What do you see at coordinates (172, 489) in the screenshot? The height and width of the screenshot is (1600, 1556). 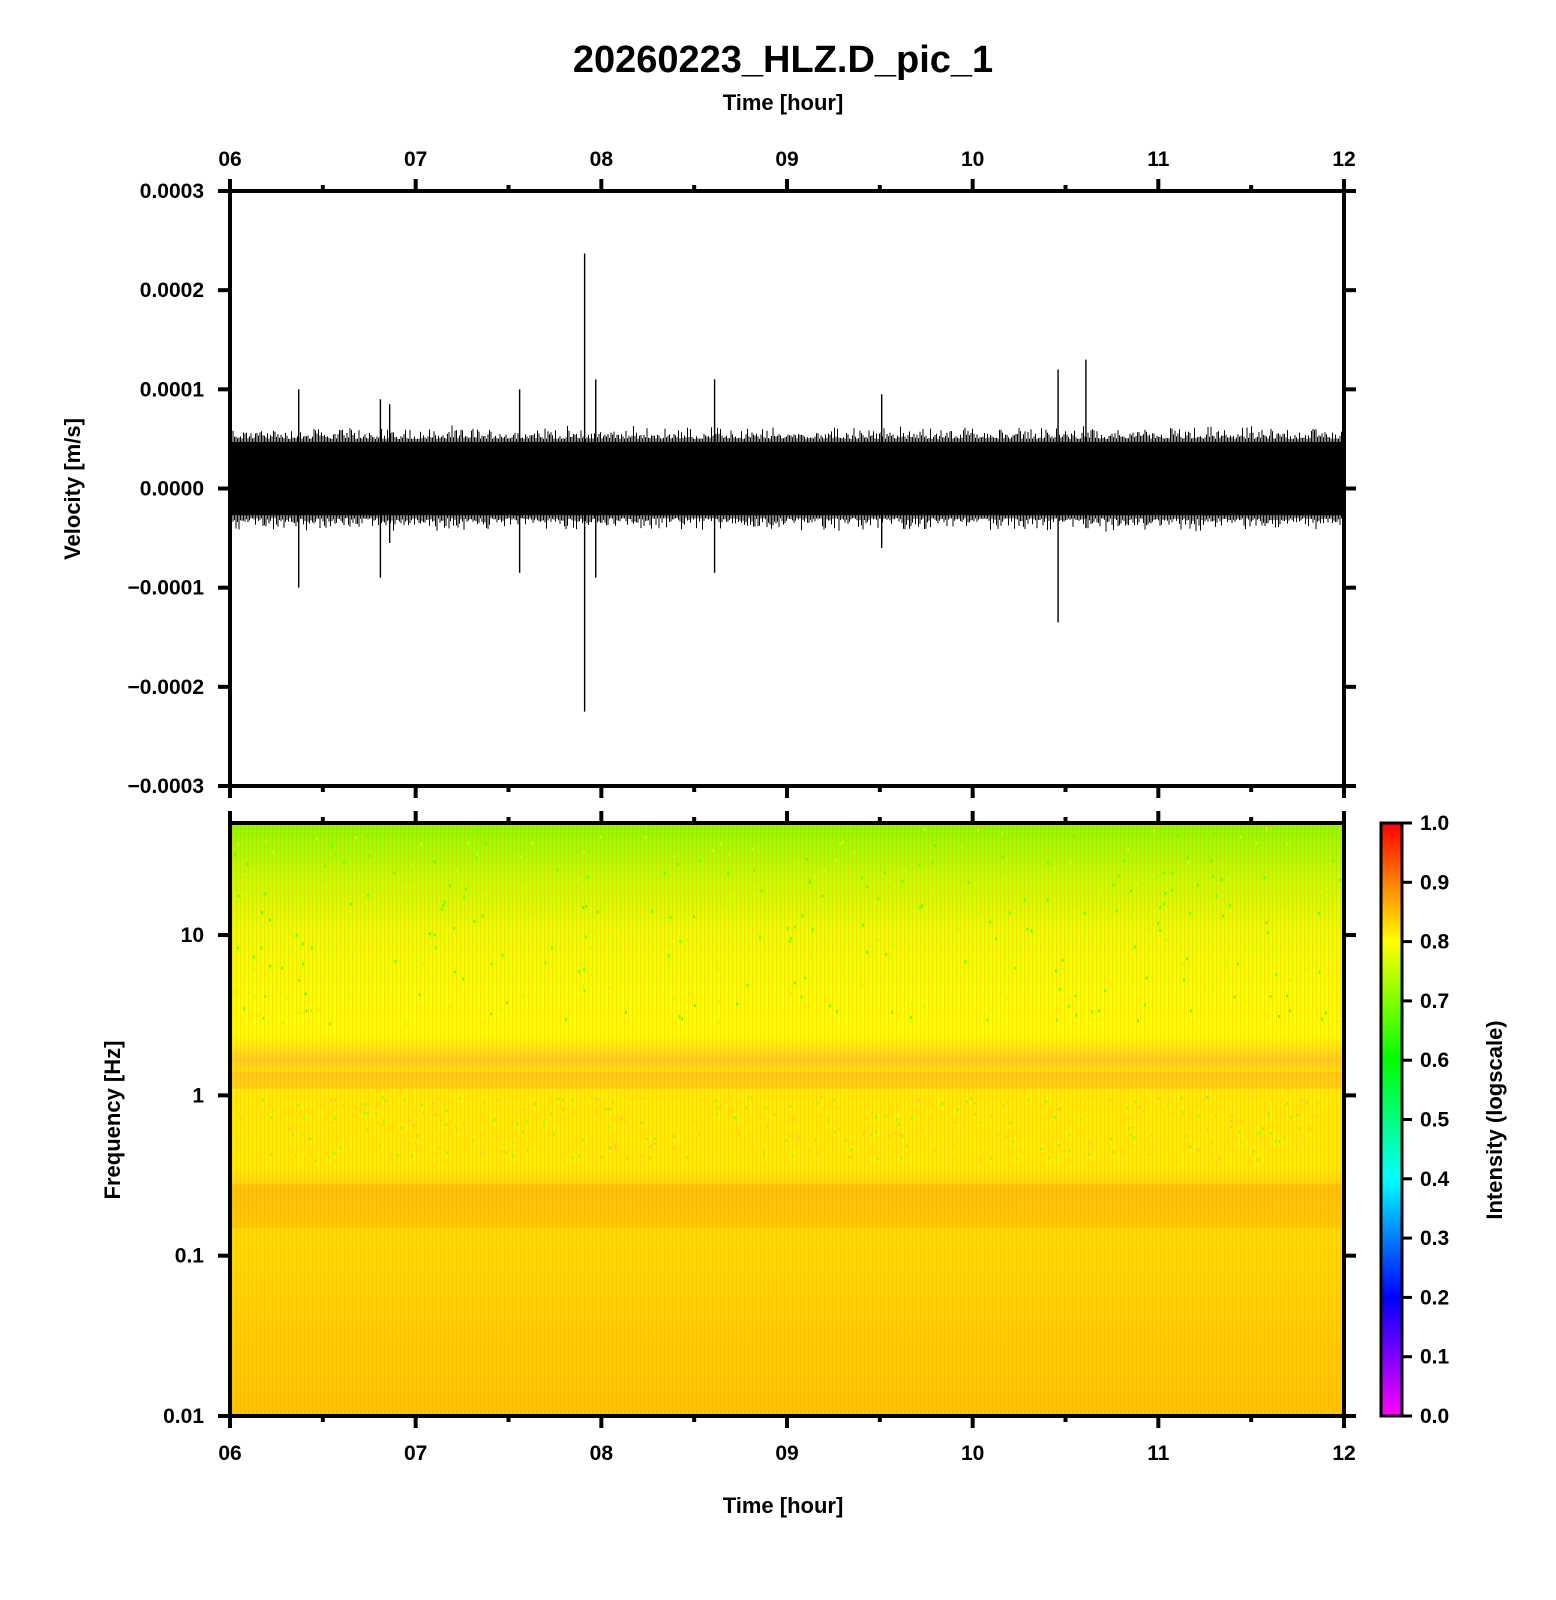 I see `velocity-y-tick-label: 0.0000` at bounding box center [172, 489].